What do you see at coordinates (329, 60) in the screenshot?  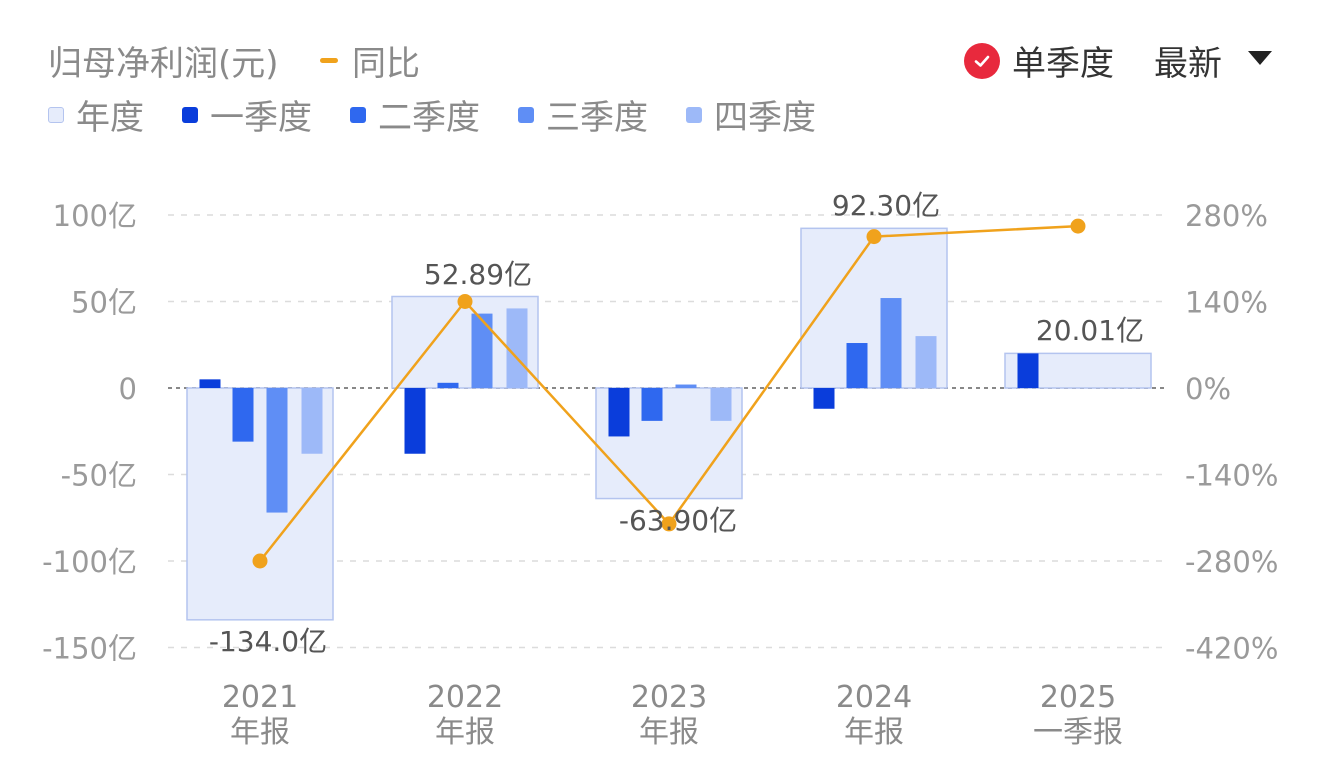 I see `yoy-legend-line-icon` at bounding box center [329, 60].